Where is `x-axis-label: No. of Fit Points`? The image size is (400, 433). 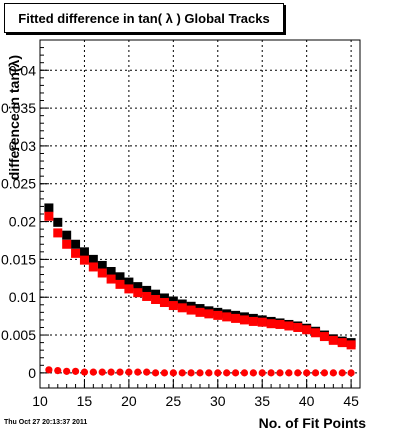 x-axis-label: No. of Fit Points is located at coordinates (313, 423).